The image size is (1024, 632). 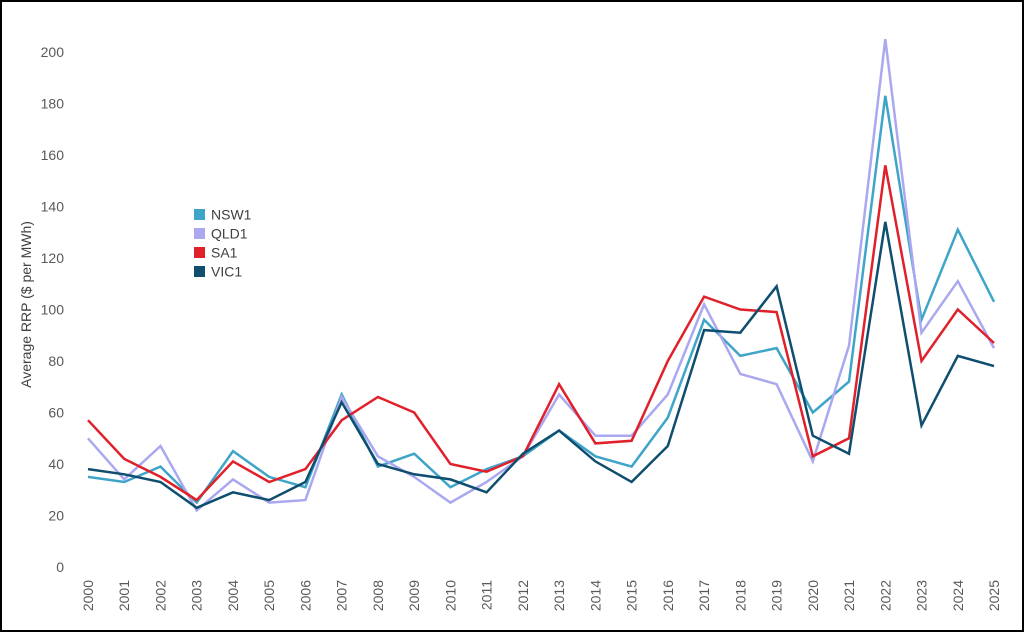 What do you see at coordinates (53, 207) in the screenshot?
I see `y-tick-label: 140` at bounding box center [53, 207].